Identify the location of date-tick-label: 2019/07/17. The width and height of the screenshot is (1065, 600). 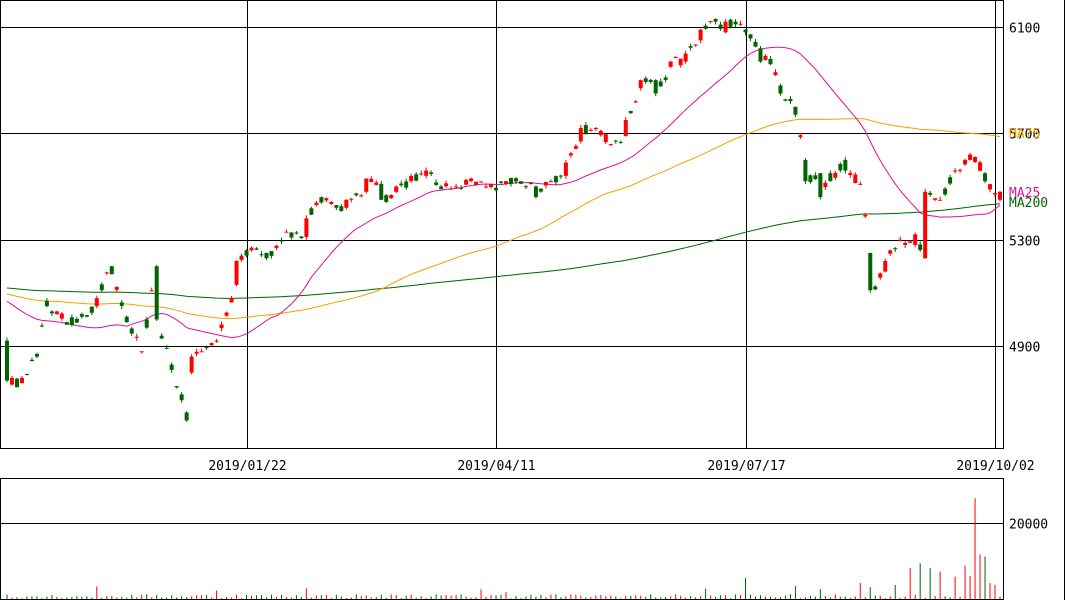
(746, 466).